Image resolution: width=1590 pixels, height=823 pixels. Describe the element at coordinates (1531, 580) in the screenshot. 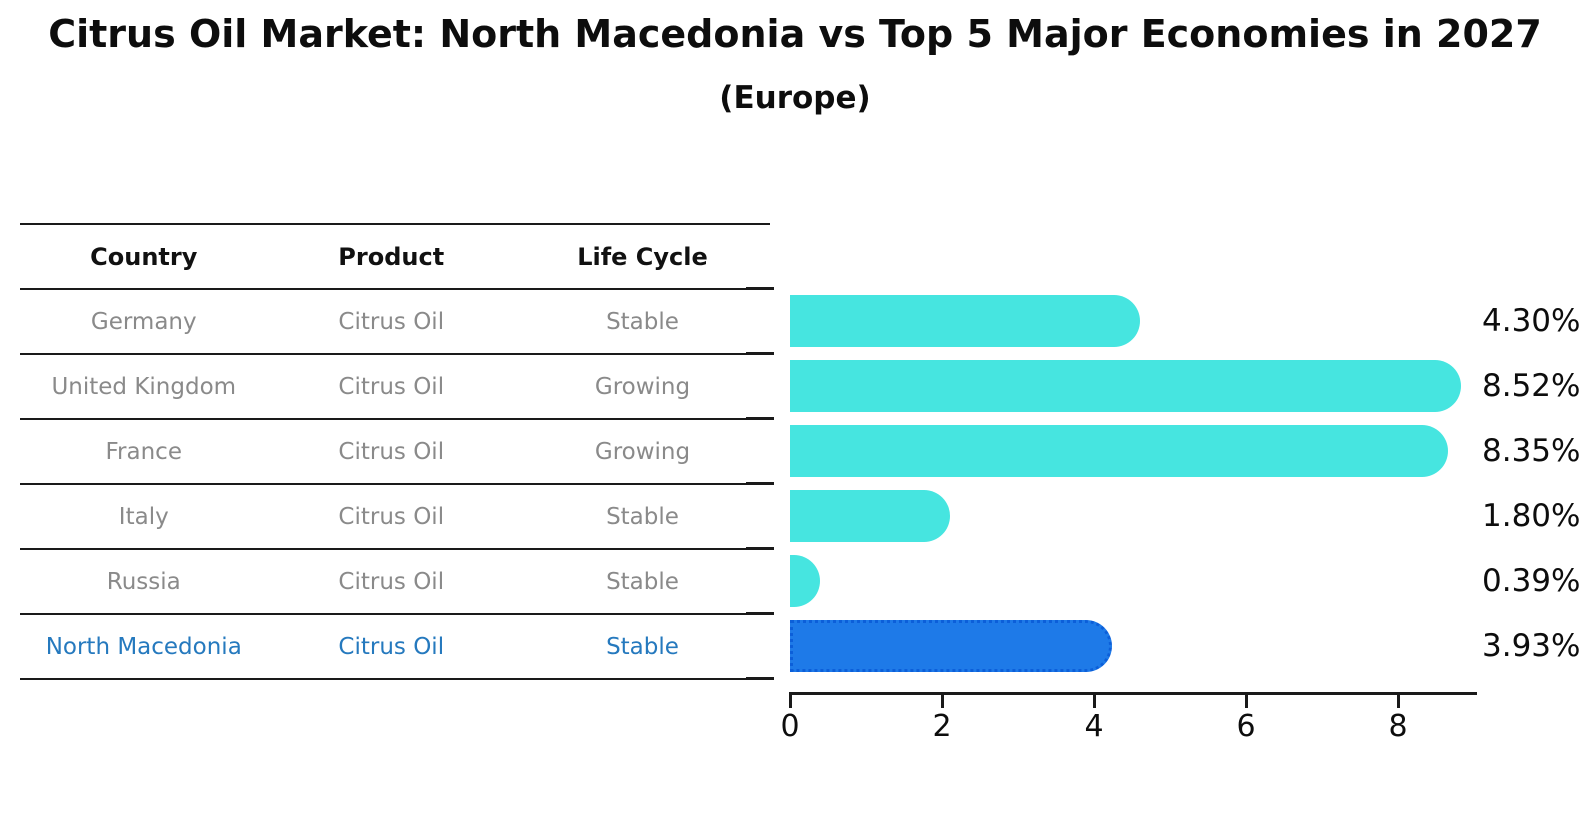

I see `value-label-russia: 0.39%` at that location.